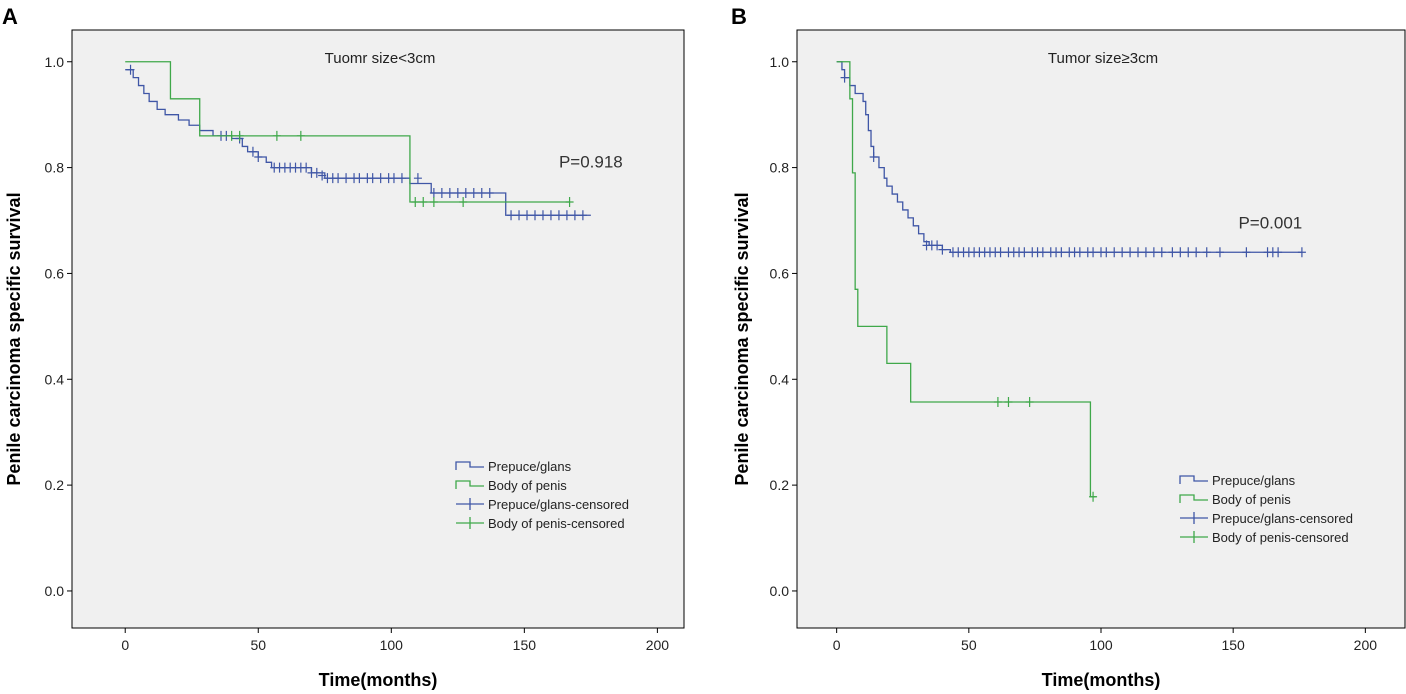 The image size is (1406, 694). I want to click on chart-title: Tumor size≥3cm, so click(1103, 58).